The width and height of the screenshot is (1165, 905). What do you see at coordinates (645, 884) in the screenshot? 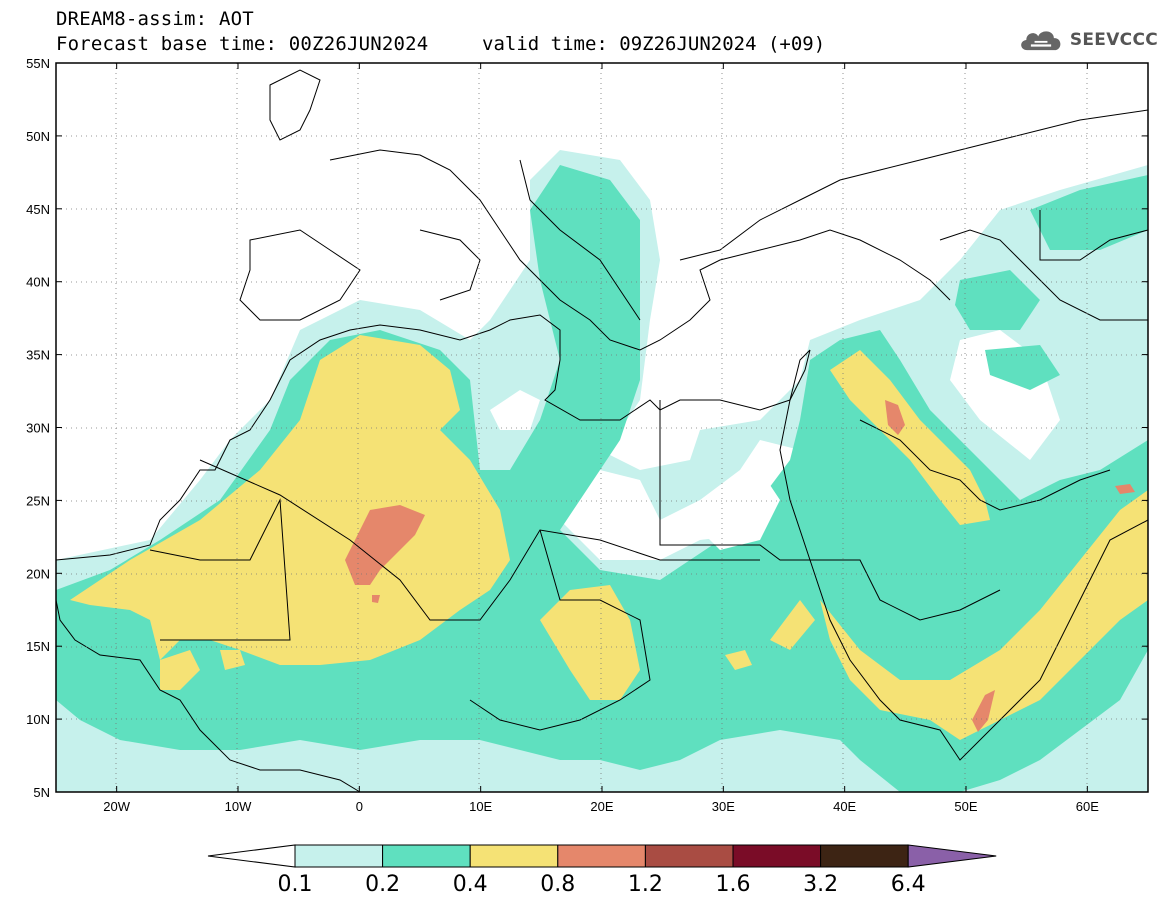
I see `colorbar-level-label: 1.2` at bounding box center [645, 884].